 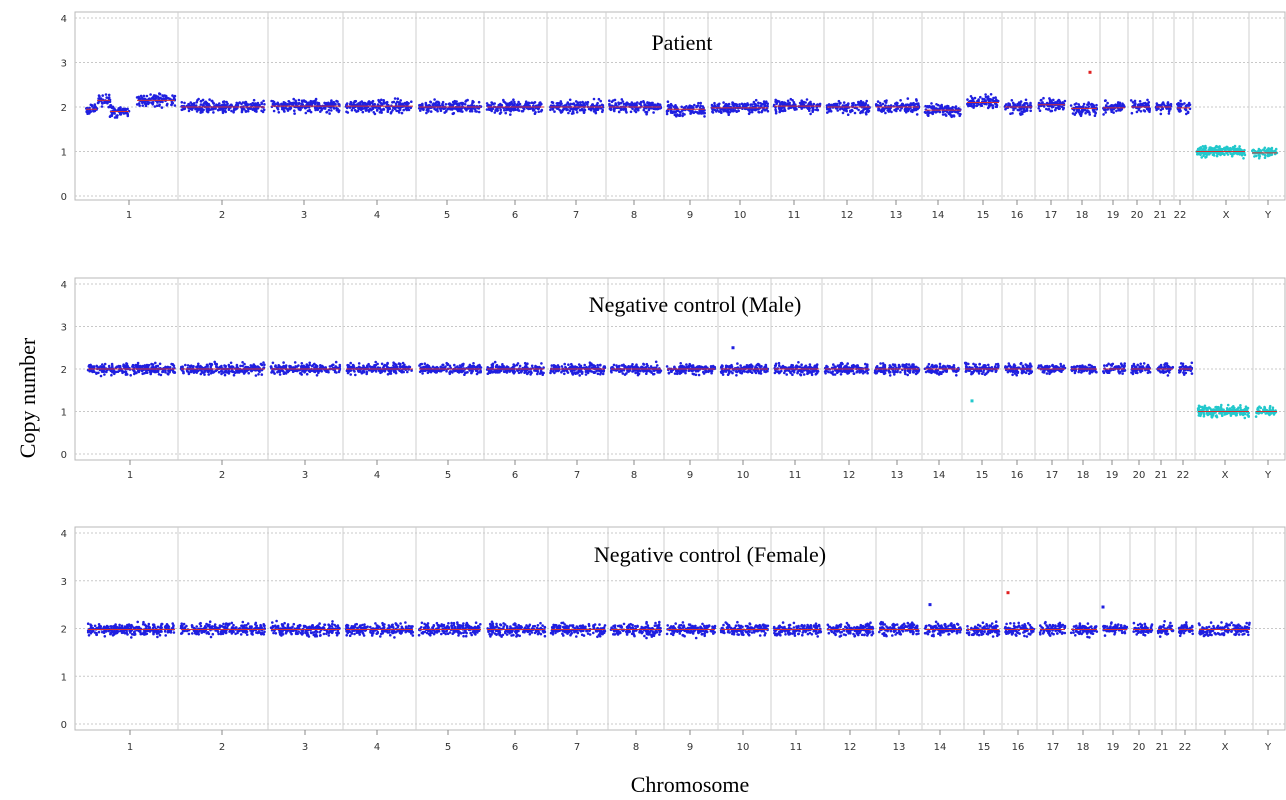 What do you see at coordinates (794, 215) in the screenshot?
I see `x-tick-label: 11` at bounding box center [794, 215].